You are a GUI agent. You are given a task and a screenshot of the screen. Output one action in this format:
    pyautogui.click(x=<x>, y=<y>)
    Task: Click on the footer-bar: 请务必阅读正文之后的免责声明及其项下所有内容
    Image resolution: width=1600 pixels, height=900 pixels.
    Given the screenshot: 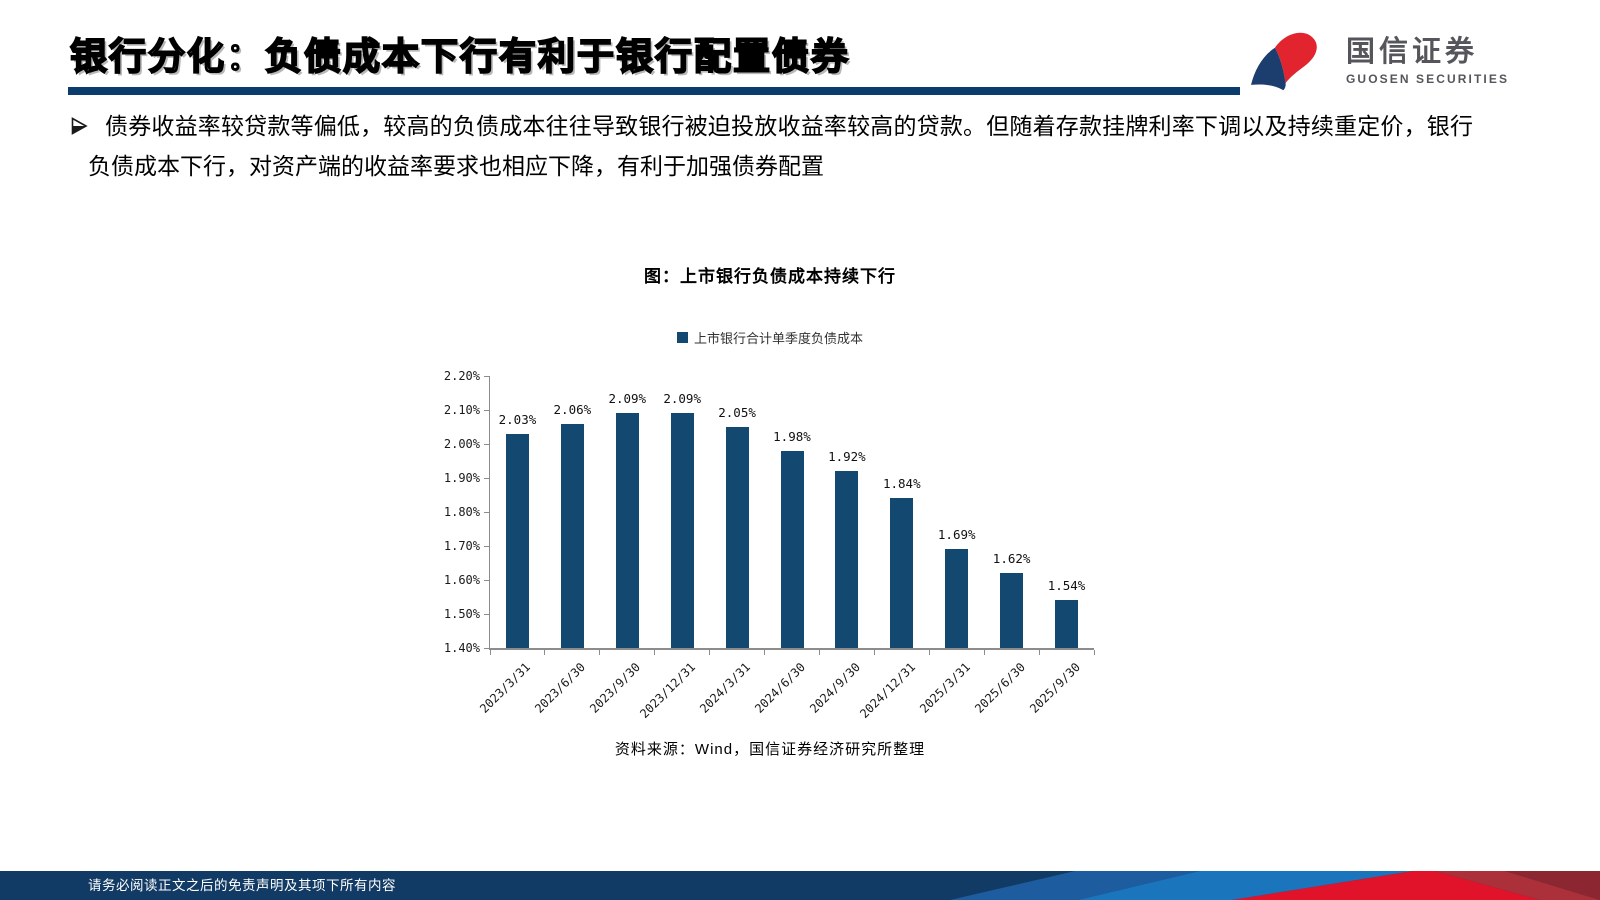 What is the action you would take?
    pyautogui.click(x=800, y=885)
    